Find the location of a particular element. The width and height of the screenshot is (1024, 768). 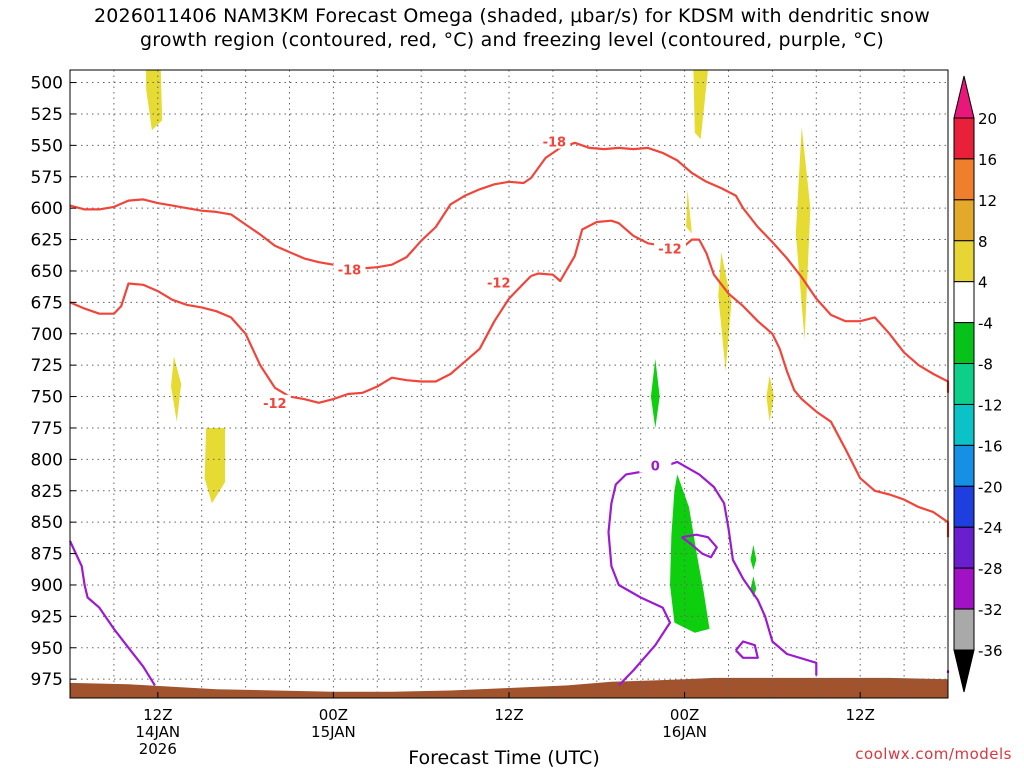

colorbar-bottom-arrow is located at coordinates (964, 671).